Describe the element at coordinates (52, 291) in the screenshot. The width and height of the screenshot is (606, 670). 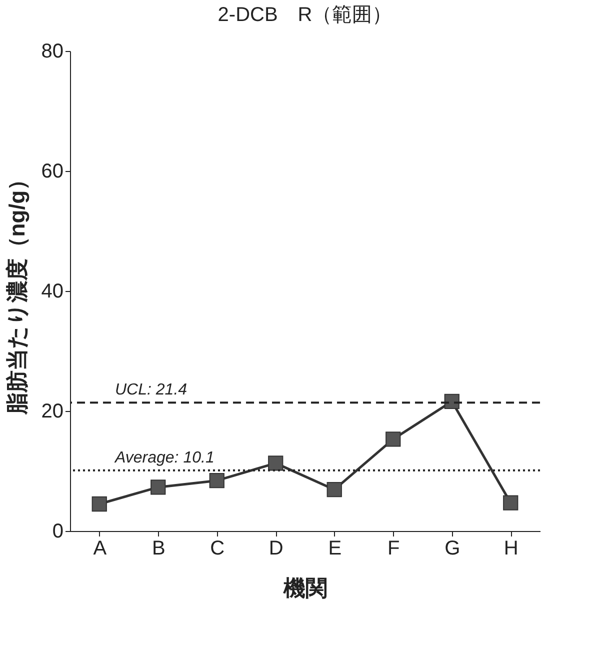
I see `y-tick-label: 40` at that location.